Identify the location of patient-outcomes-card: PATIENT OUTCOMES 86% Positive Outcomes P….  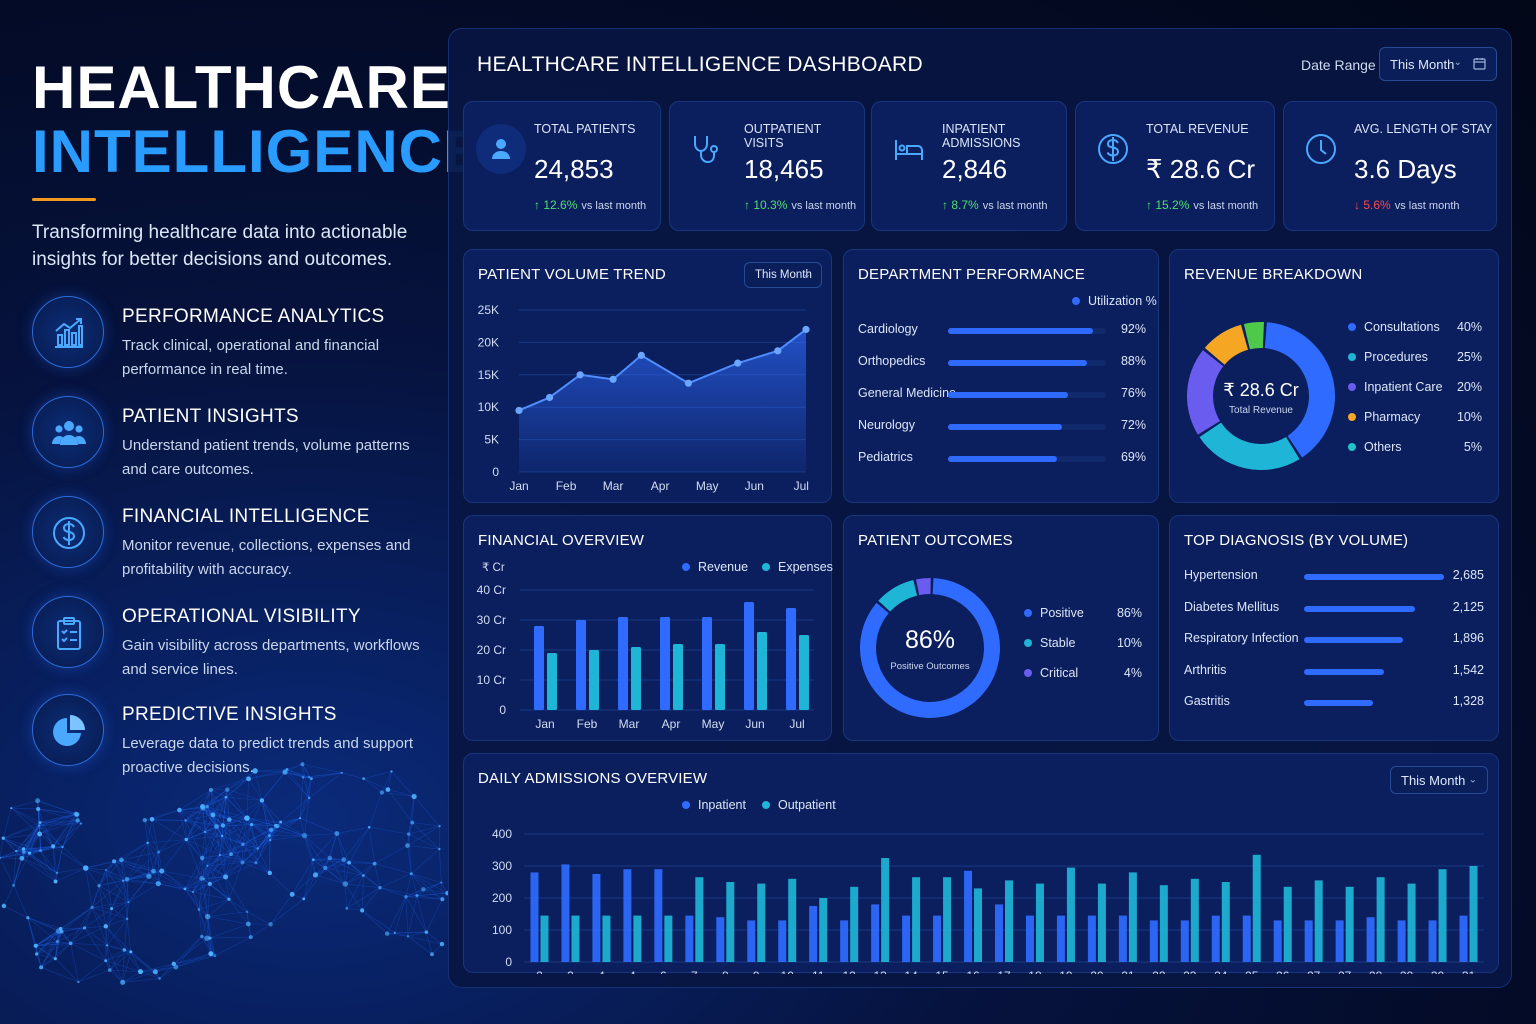
(1001, 628).